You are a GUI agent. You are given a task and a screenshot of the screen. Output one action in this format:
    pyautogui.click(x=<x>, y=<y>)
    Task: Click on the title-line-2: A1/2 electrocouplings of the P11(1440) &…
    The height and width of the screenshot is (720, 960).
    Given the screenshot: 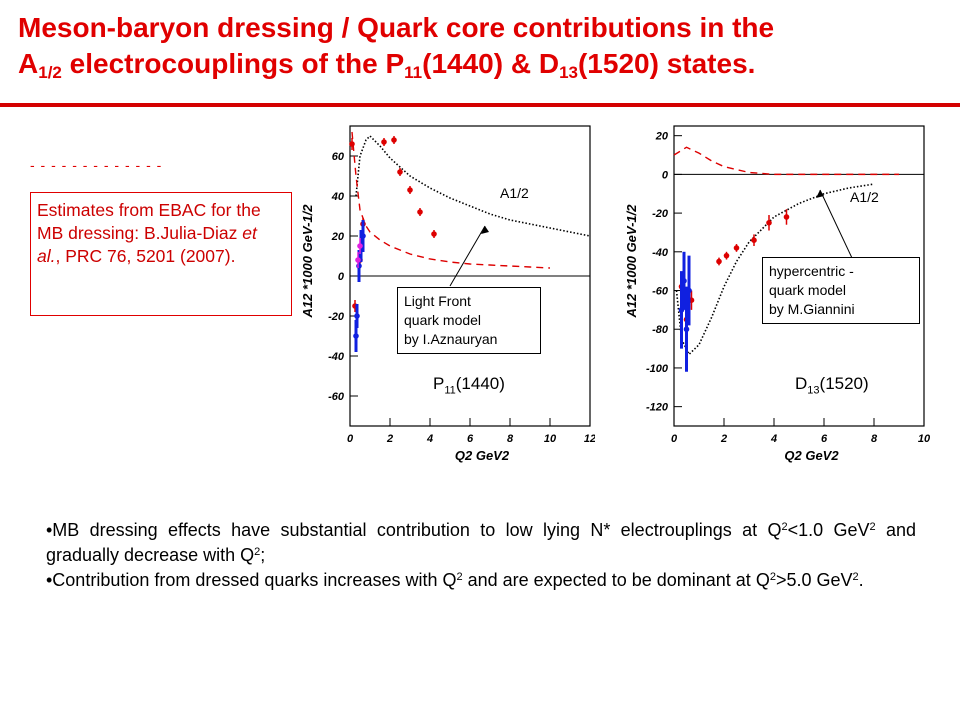 What is the action you would take?
    pyautogui.click(x=483, y=64)
    